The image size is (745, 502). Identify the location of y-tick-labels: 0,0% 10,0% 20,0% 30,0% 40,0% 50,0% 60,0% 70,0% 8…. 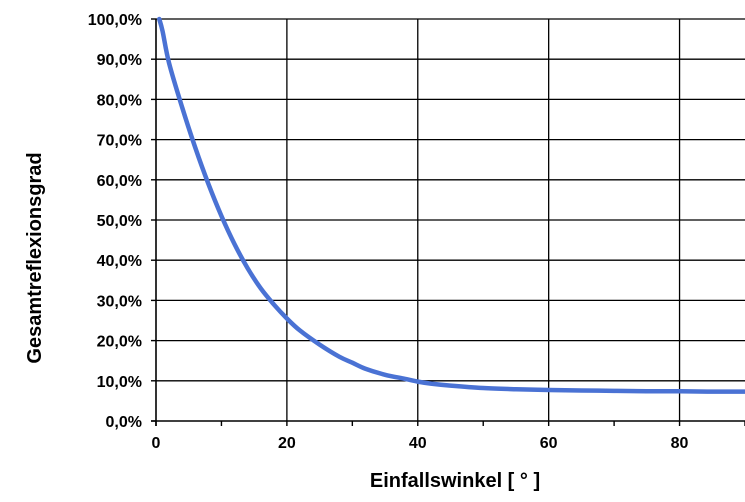
(115, 221).